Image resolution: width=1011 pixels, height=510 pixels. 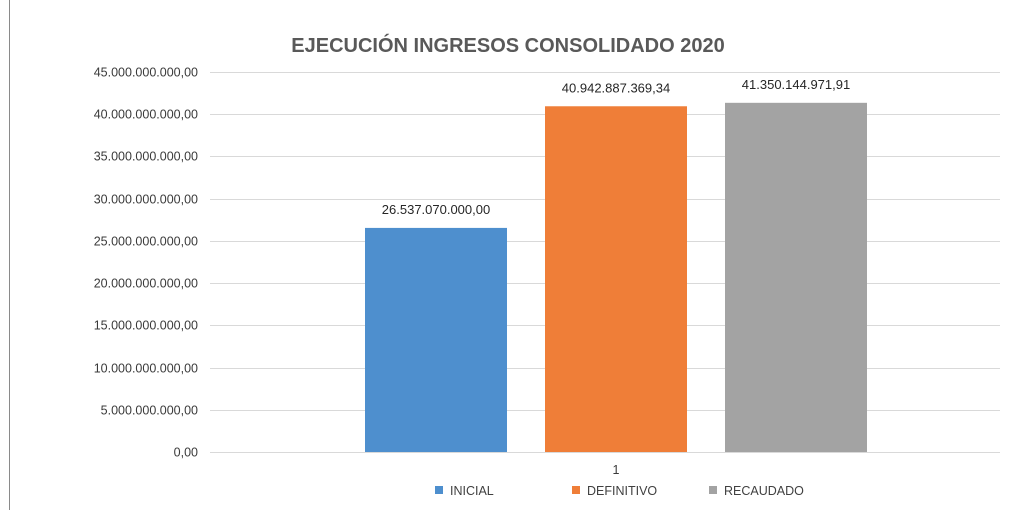 I want to click on y-tick-label: 20.000.000.000,00, so click(x=146, y=284).